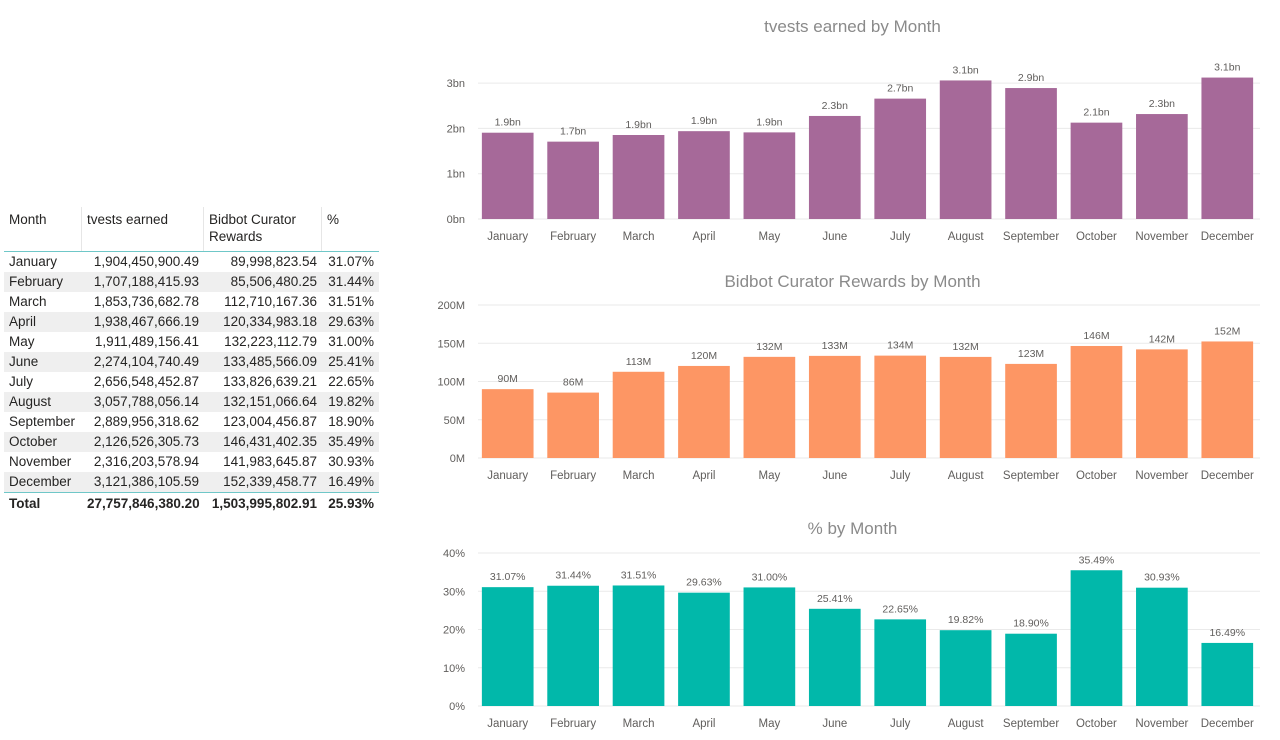 This screenshot has height=740, width=1280. Describe the element at coordinates (146, 281) in the screenshot. I see `cell-tvests: 1,707,188,415.93` at that location.